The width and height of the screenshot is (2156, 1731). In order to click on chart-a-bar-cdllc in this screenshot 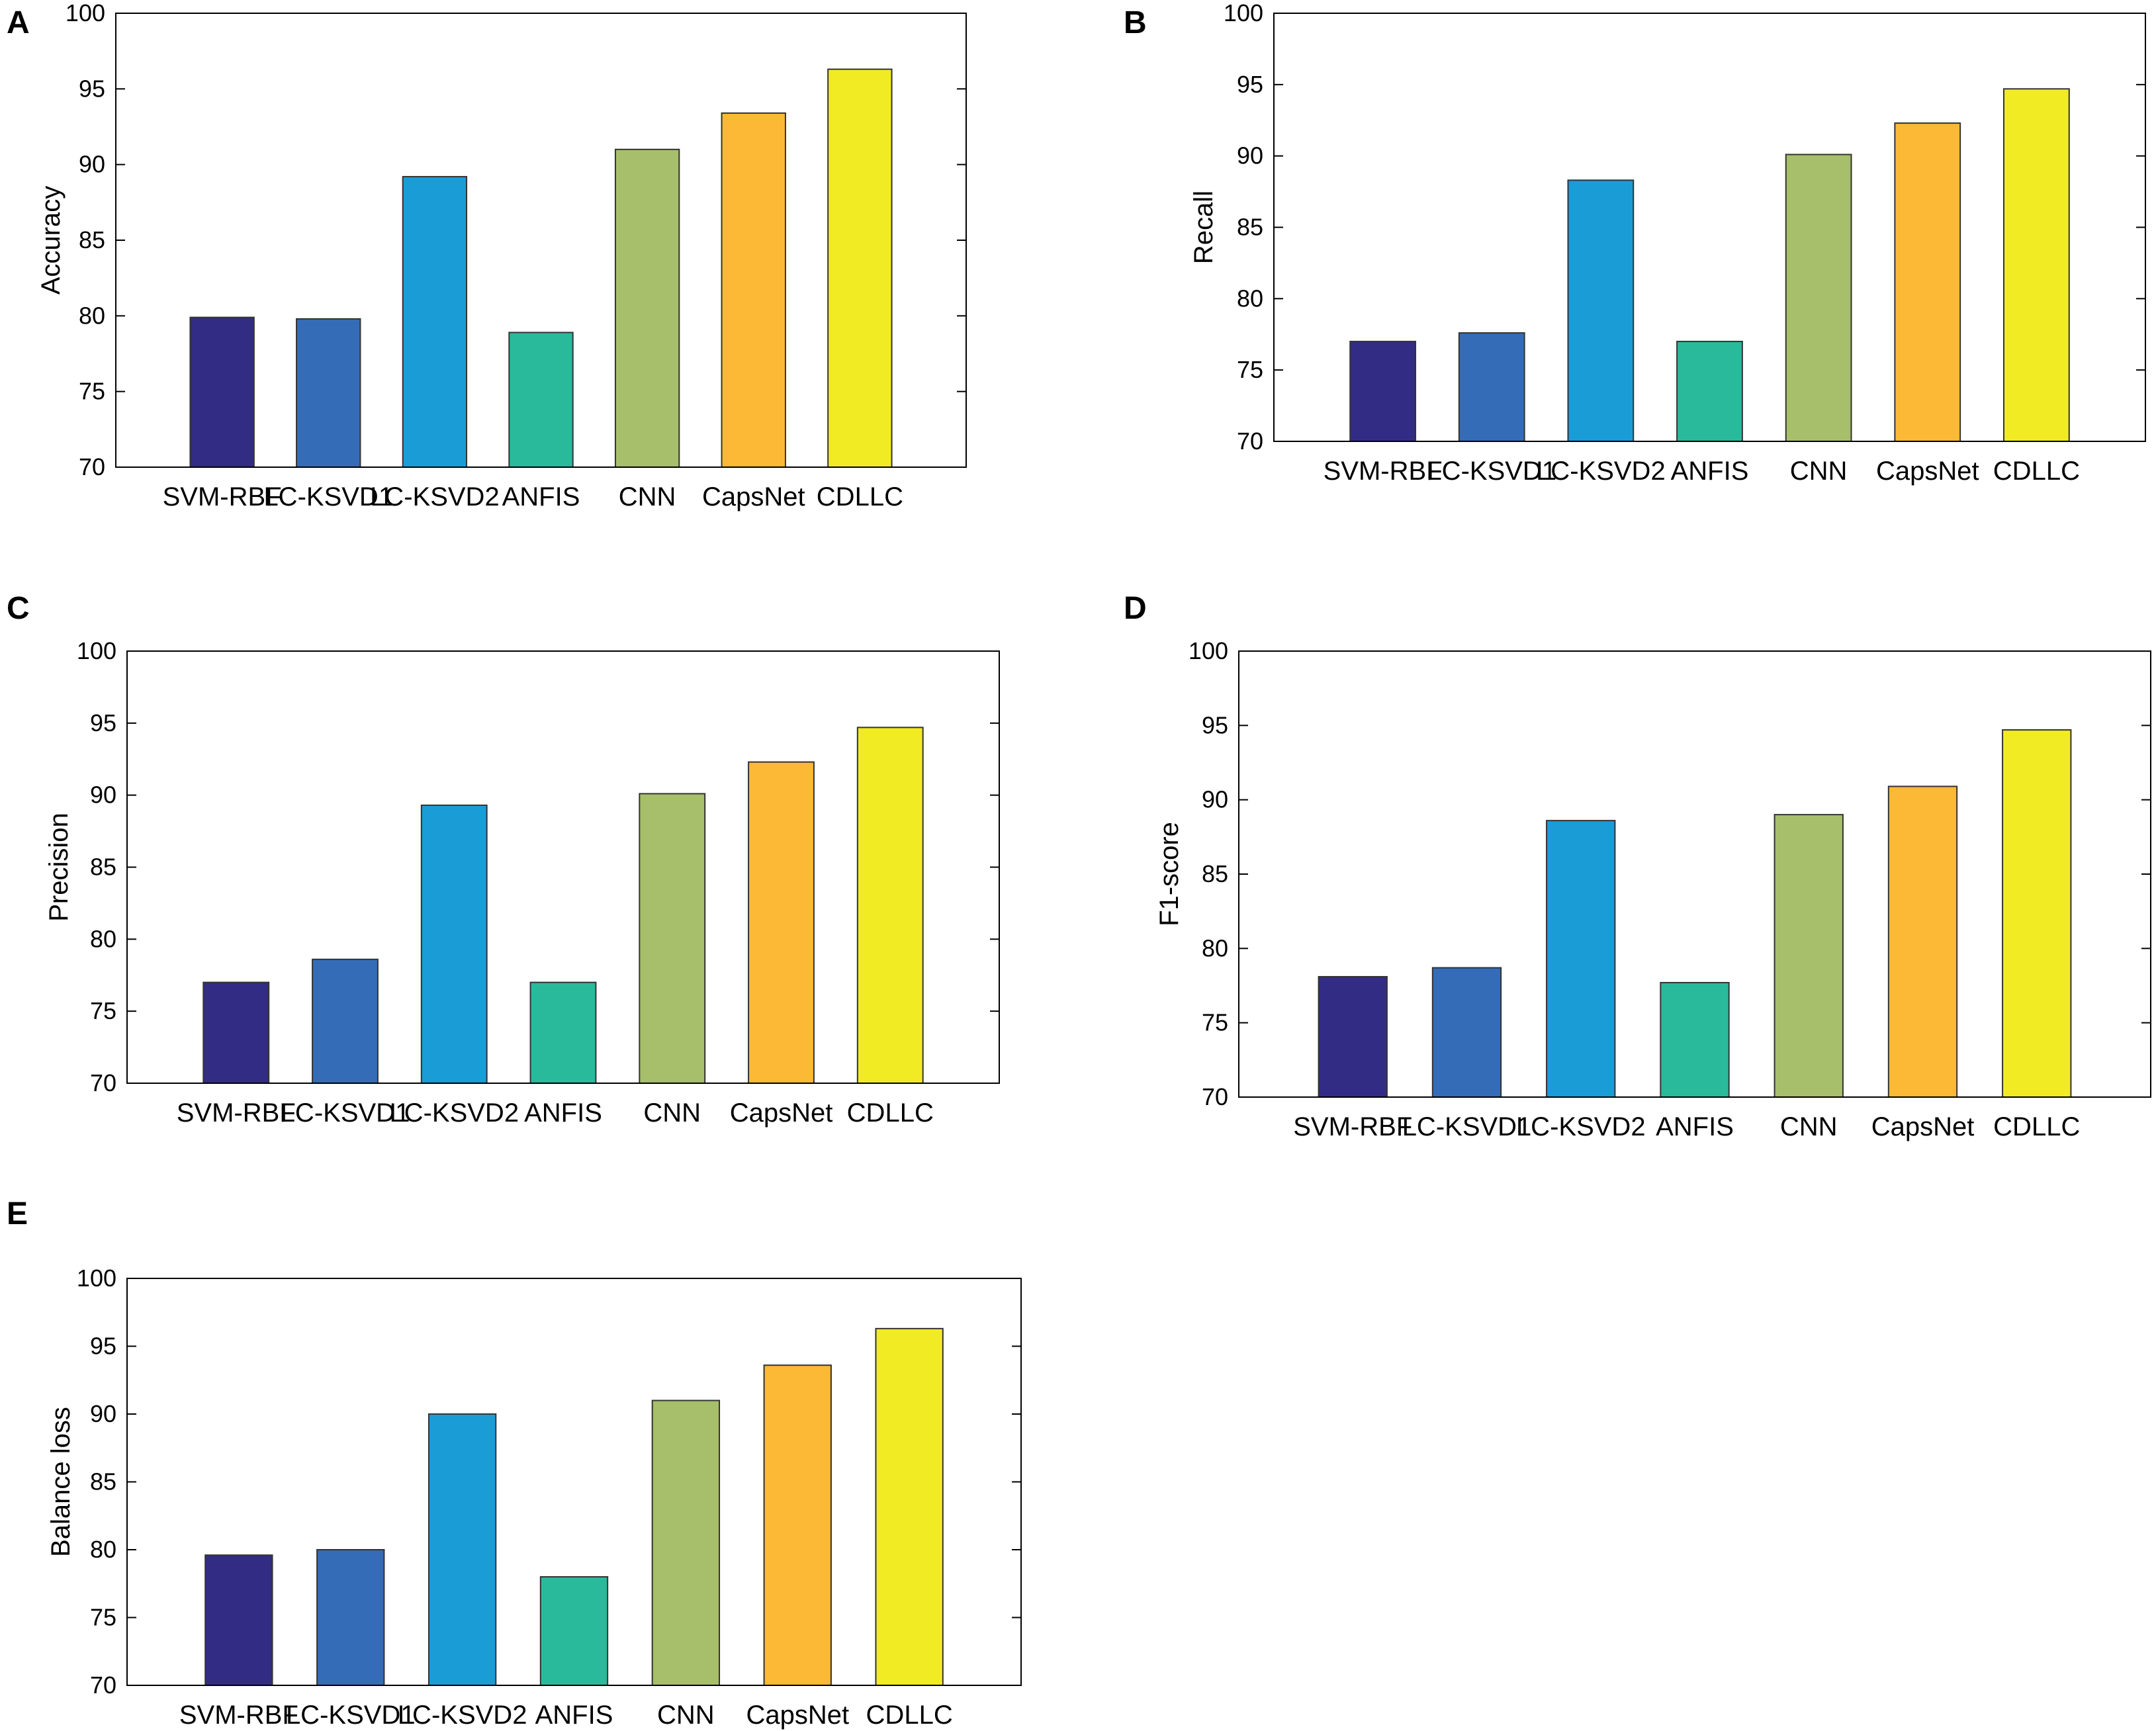, I will do `click(860, 268)`.